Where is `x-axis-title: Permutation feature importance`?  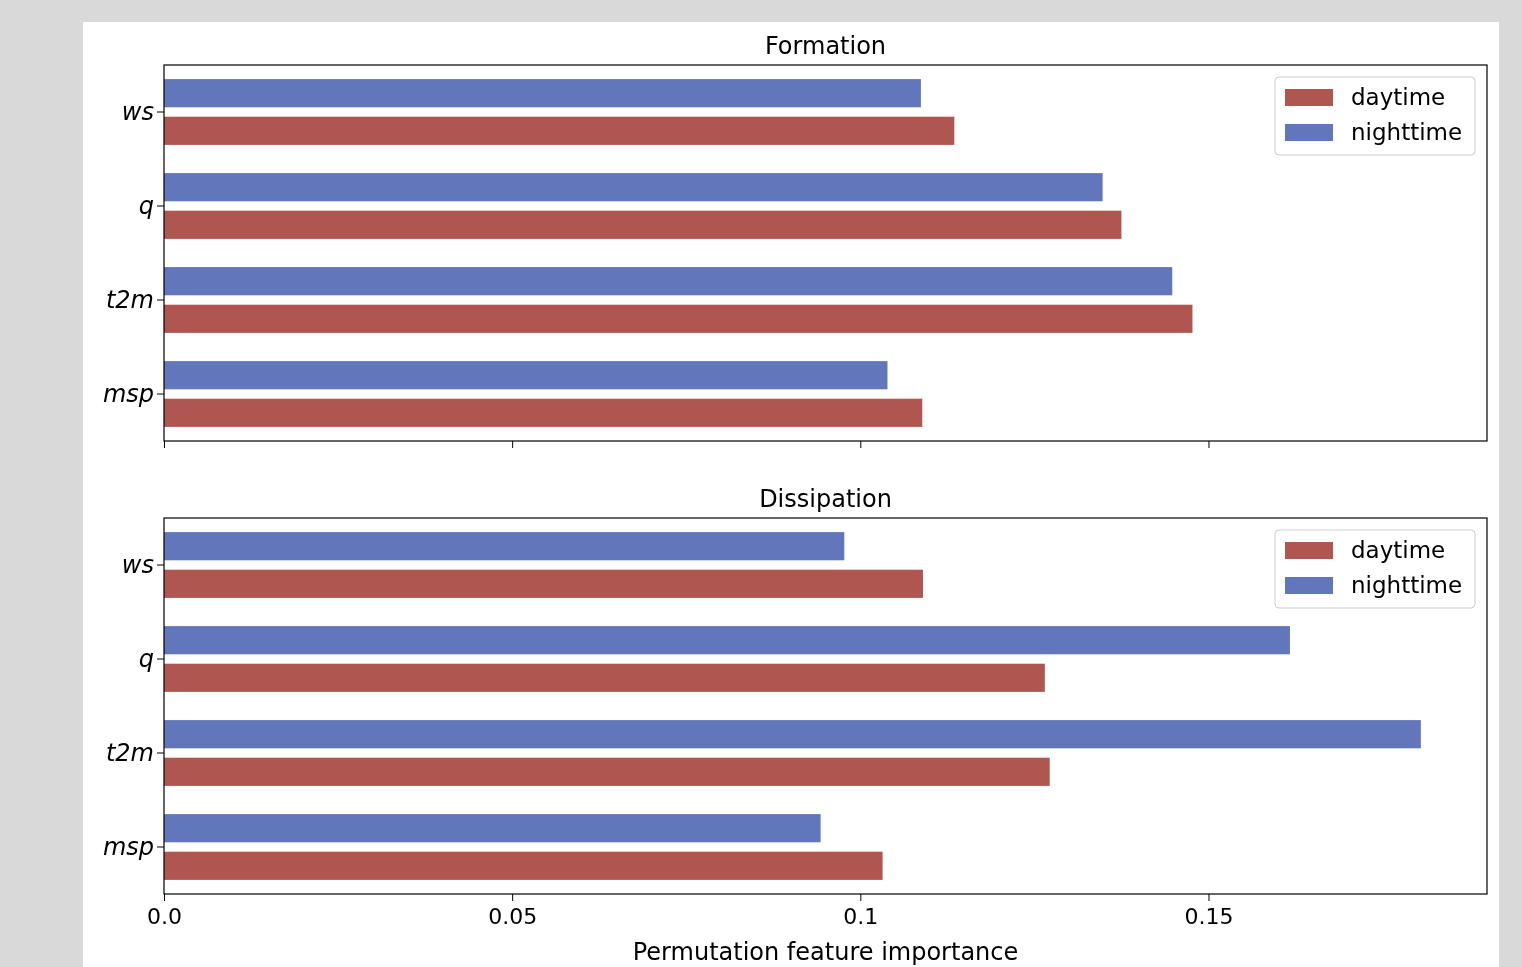 x-axis-title: Permutation feature importance is located at coordinates (825, 952).